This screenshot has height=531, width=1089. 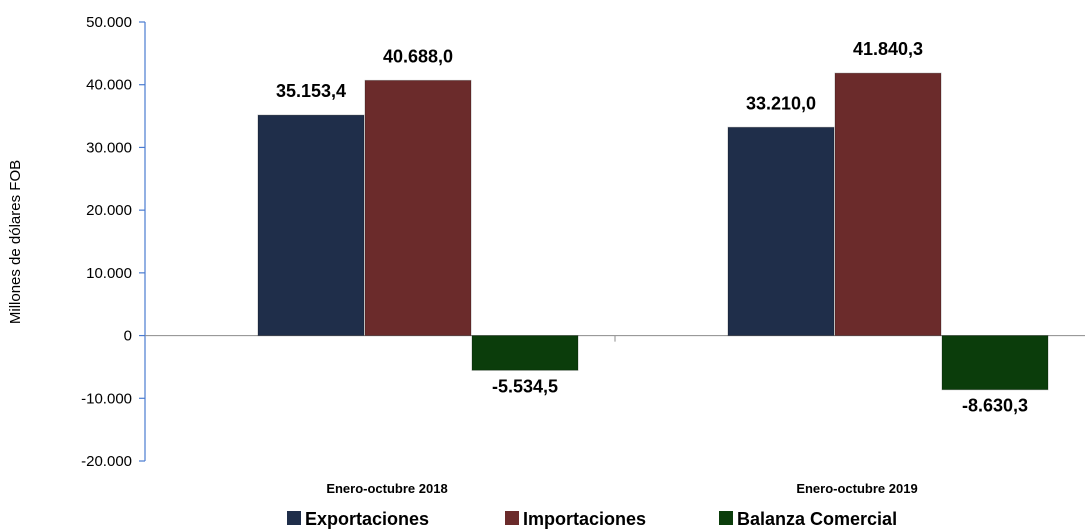 I want to click on y-tick-label: -10.000, so click(x=106, y=398).